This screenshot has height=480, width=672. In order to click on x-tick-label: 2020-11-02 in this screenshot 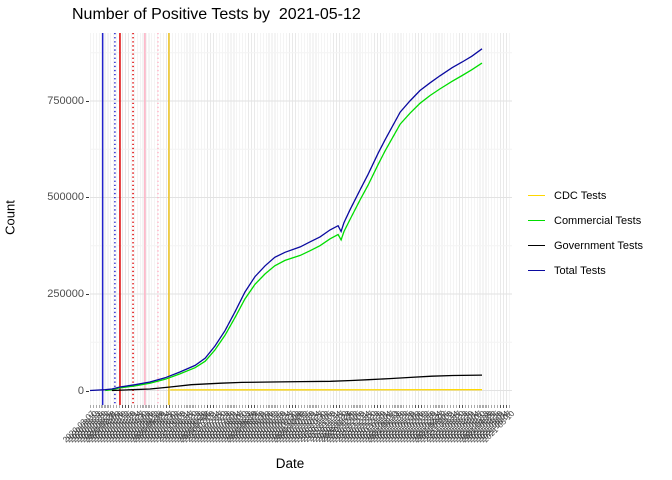, I will do `click(314, 426)`.